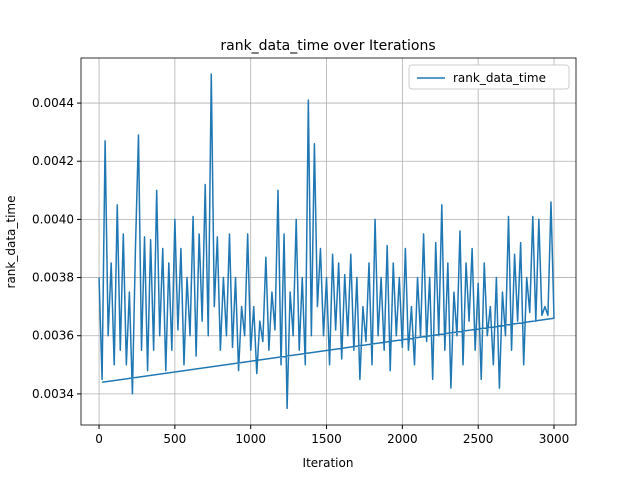 The image size is (640, 484). Describe the element at coordinates (53, 336) in the screenshot. I see `y-tick-label: 0.0036` at that location.